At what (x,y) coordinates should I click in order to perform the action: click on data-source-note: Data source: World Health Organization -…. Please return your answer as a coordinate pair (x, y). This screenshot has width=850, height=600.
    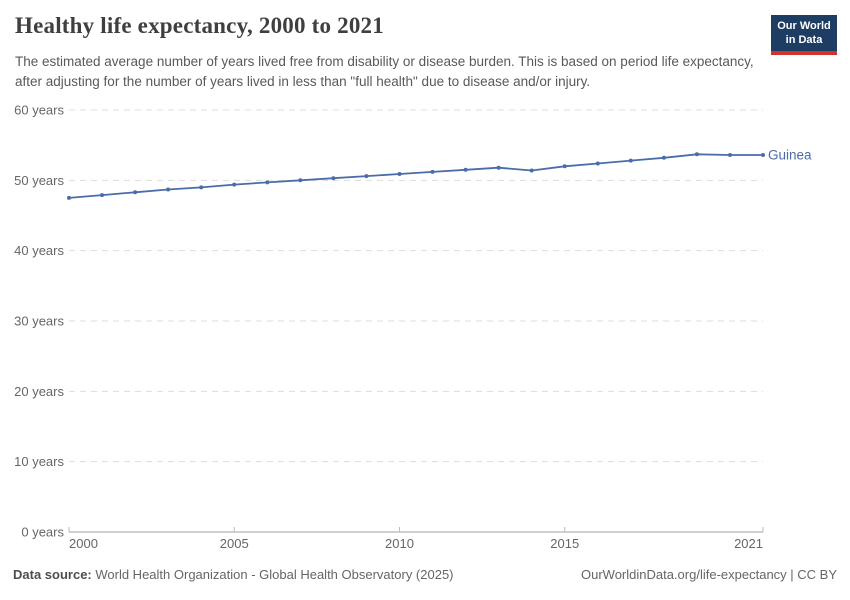
    Looking at the image, I should click on (233, 574).